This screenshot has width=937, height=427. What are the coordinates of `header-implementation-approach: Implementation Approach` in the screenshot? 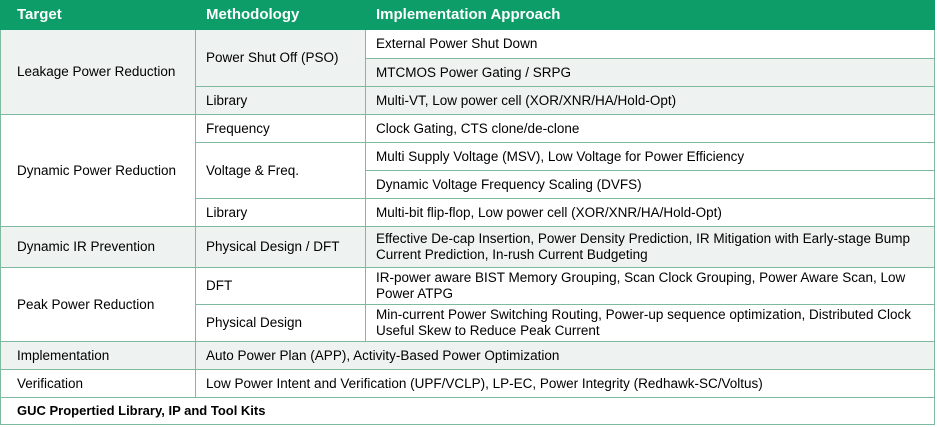 It's located at (650, 15).